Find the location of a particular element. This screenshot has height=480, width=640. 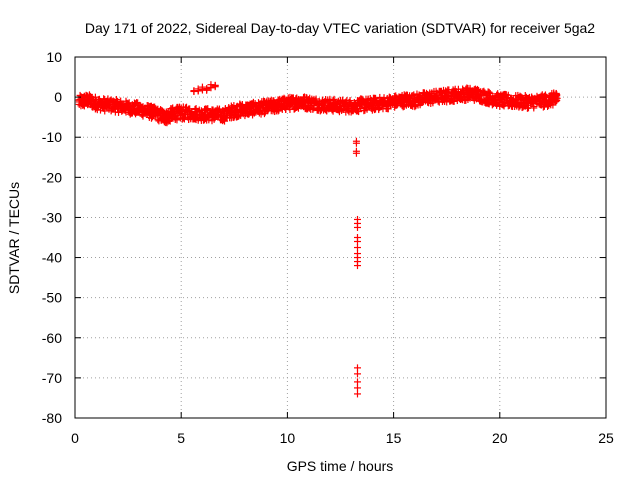

y-tick-label: -70 is located at coordinates (52, 378).